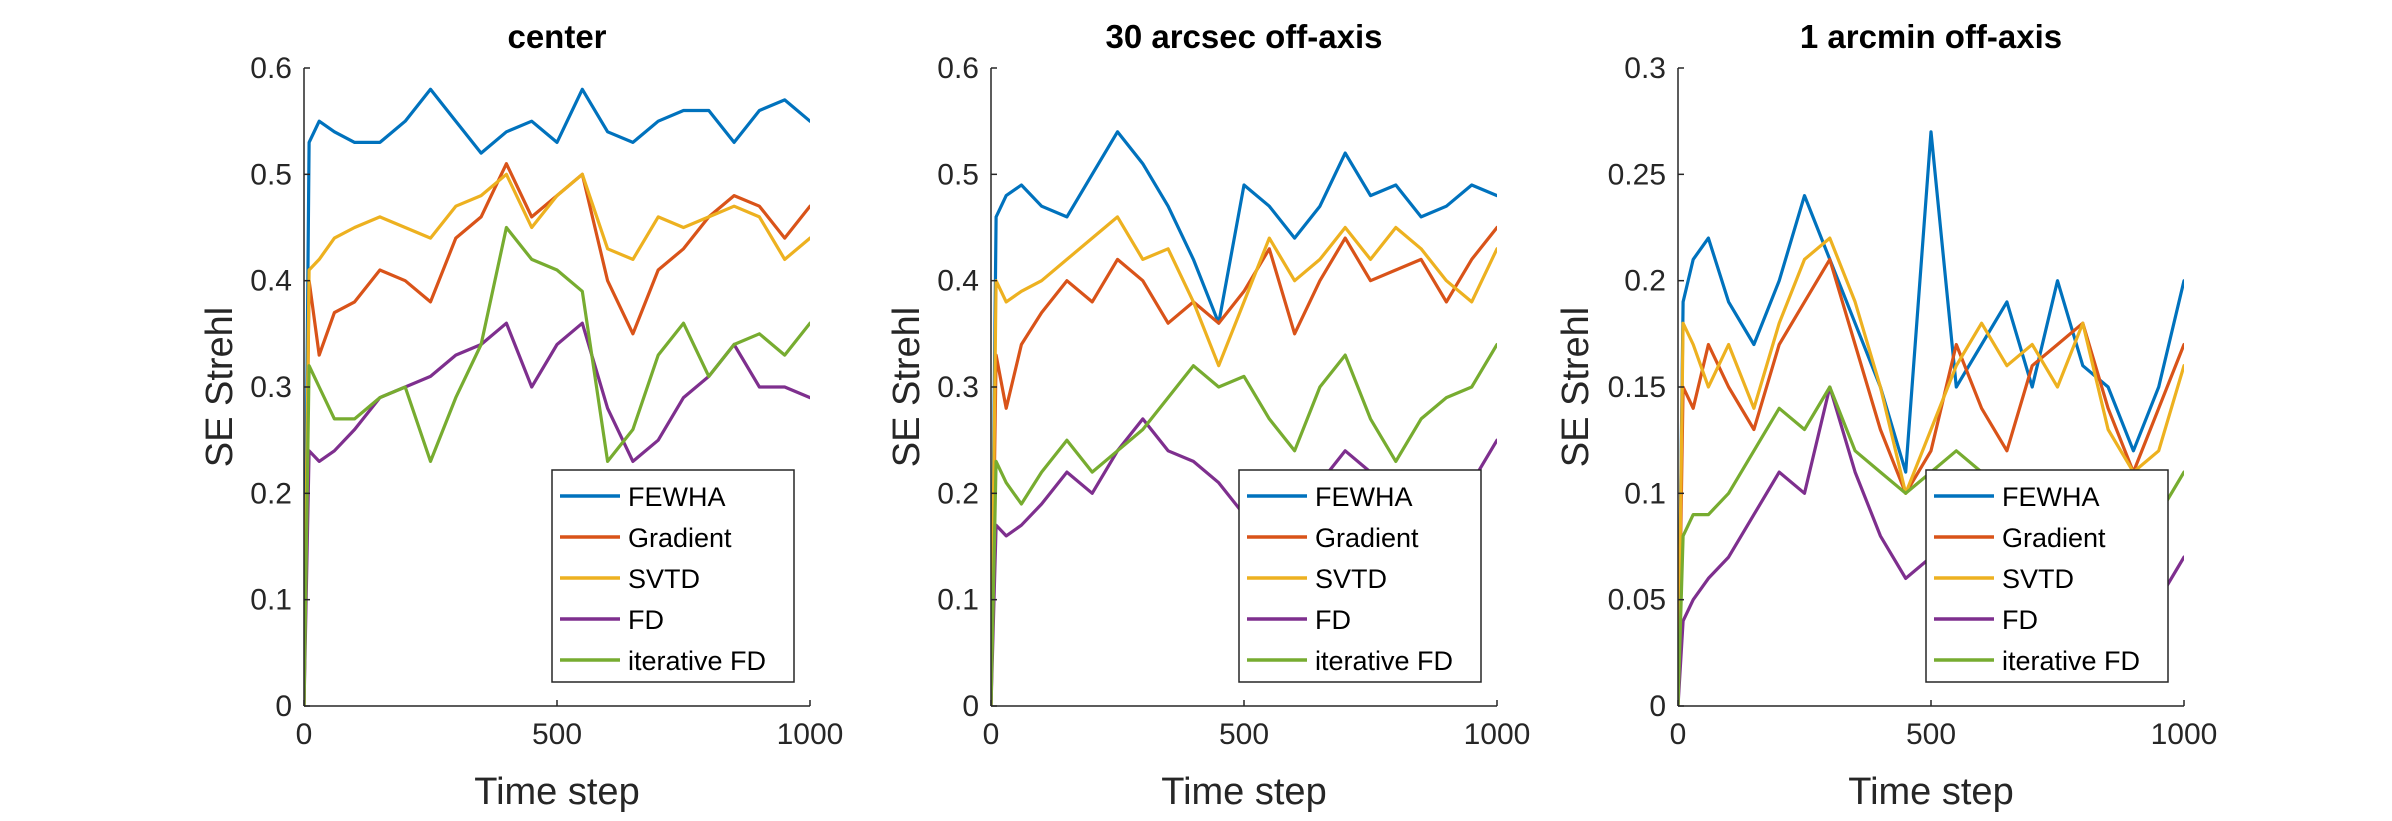  Describe the element at coordinates (1243, 36) in the screenshot. I see `chart-title: 30 arcsec off-axis` at that location.